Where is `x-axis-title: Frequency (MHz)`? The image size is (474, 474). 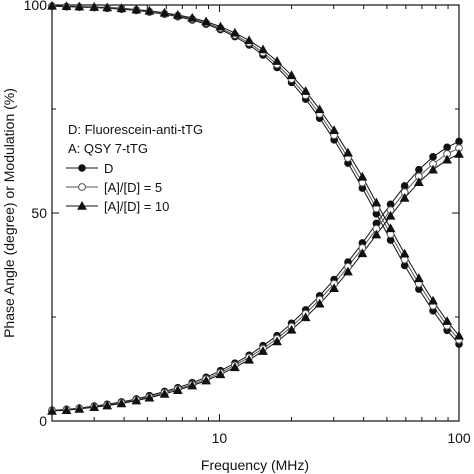 x-axis-title: Frequency (MHz) is located at coordinates (255, 465).